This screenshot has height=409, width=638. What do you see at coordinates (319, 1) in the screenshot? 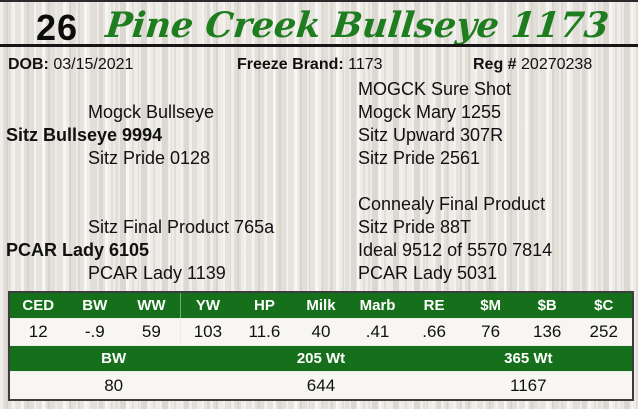
I see `top-rule` at bounding box center [319, 1].